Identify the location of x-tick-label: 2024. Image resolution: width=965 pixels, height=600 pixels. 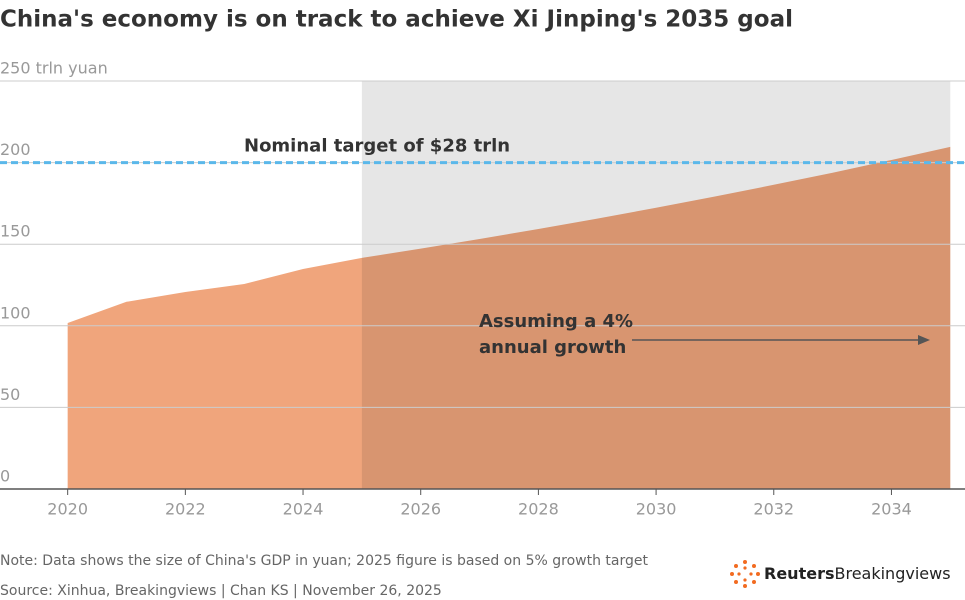
(303, 509).